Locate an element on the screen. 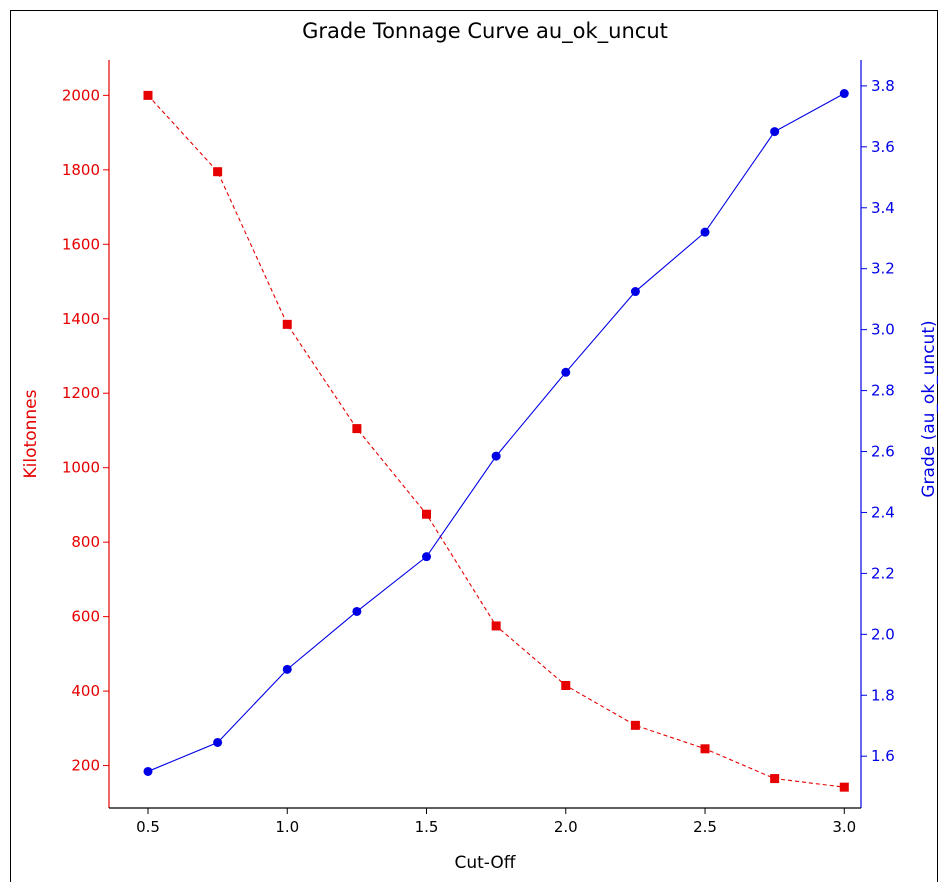  chart-title: Grade Tonnage Curve au_ok_uncut is located at coordinates (485, 31).